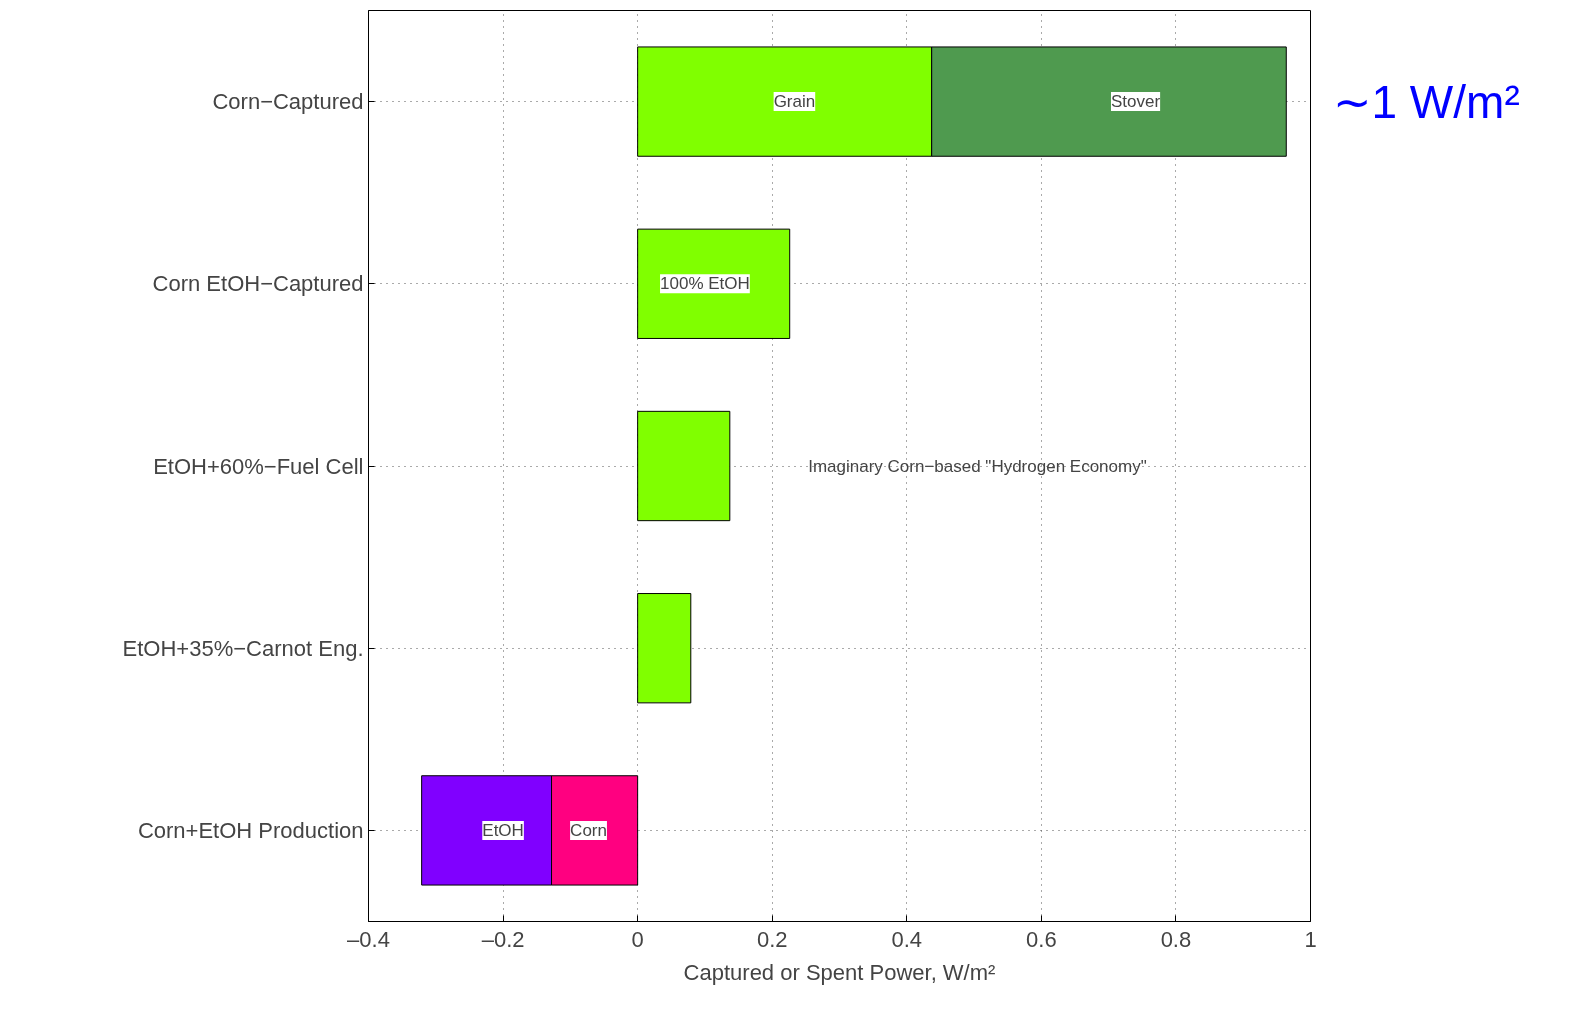 Image resolution: width=1592 pixels, height=1026 pixels. What do you see at coordinates (250, 830) in the screenshot?
I see `y-tick-label: Corn+EtOH Production` at bounding box center [250, 830].